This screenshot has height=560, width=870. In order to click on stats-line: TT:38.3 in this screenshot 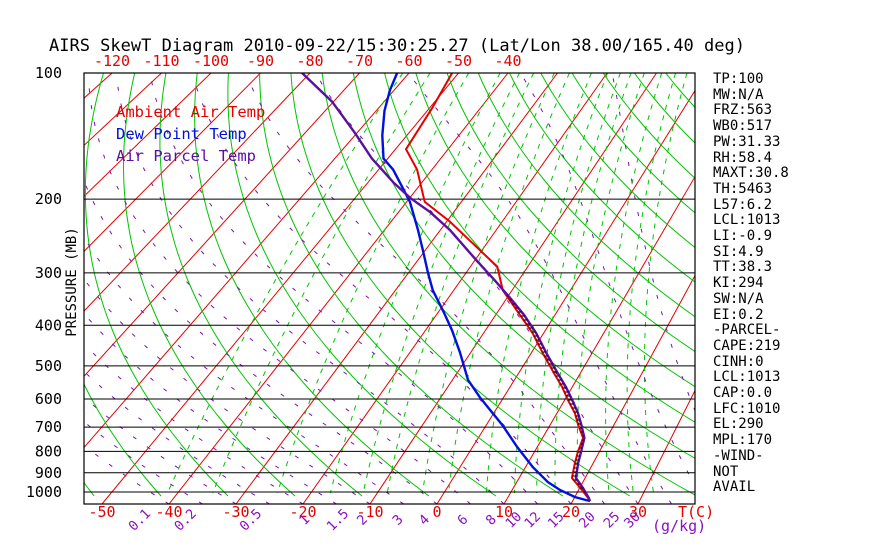, I will do `click(743, 267)`.